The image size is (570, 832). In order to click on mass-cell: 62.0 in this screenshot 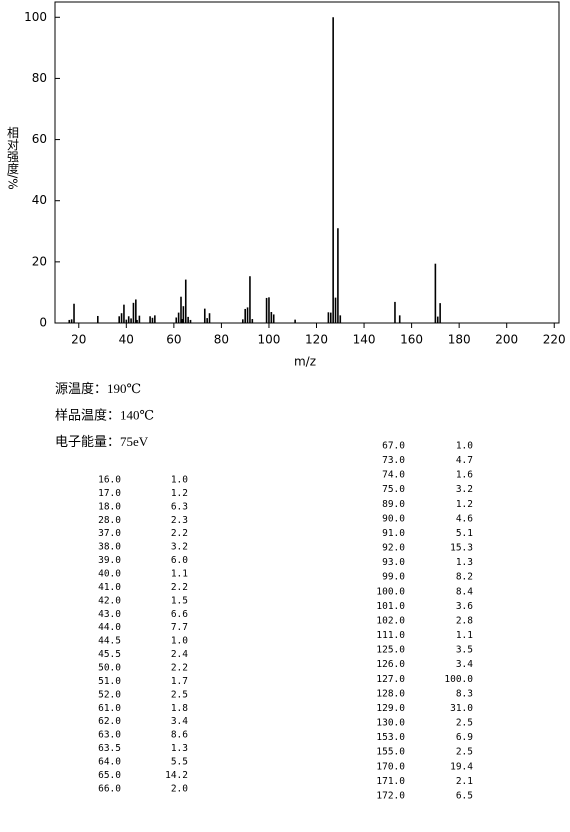, I will do `click(109, 721)`.